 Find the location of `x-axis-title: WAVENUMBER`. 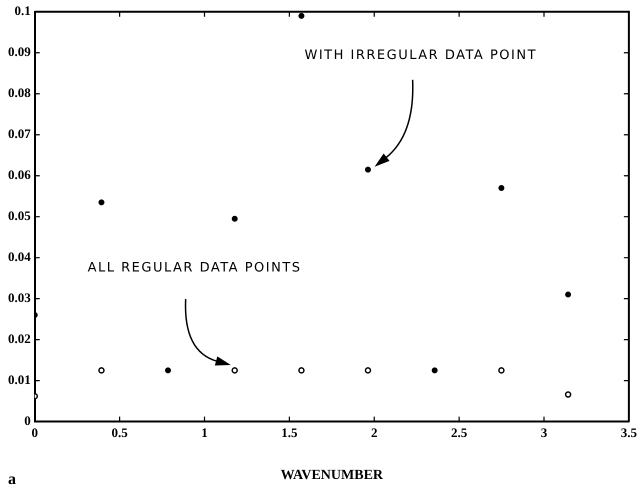

x-axis-title: WAVENUMBER is located at coordinates (332, 476).